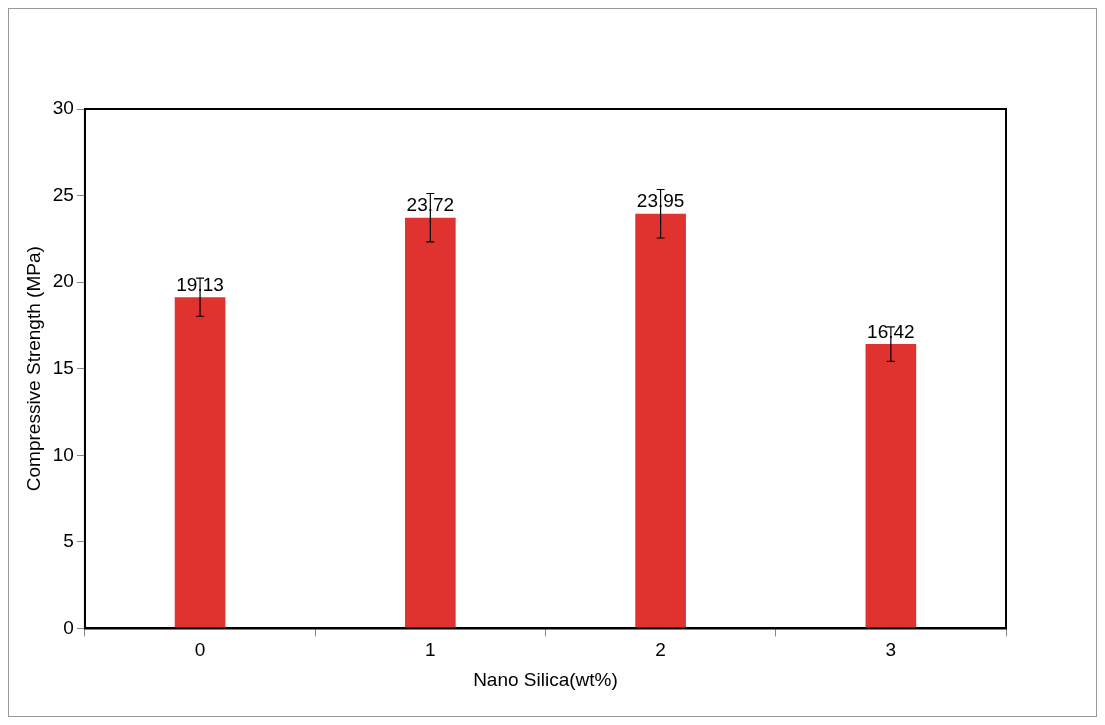 The height and width of the screenshot is (725, 1105). Describe the element at coordinates (545, 679) in the screenshot. I see `x-axis-title: Nano Silica(wt%)` at that location.